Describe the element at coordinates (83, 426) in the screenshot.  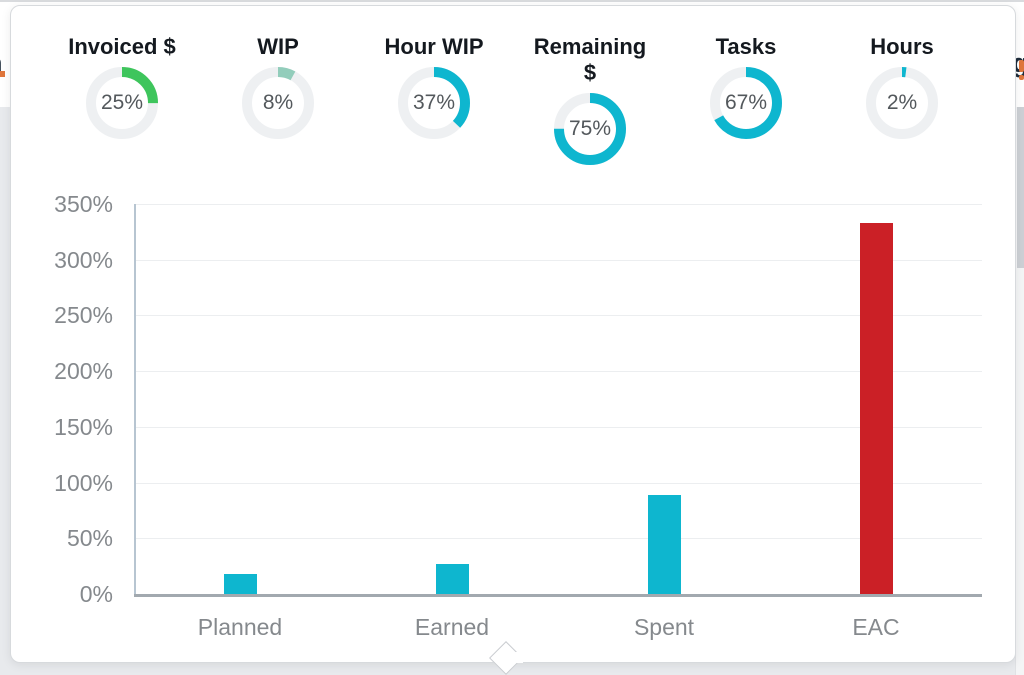
I see `y-tick-label-150: 150%` at that location.